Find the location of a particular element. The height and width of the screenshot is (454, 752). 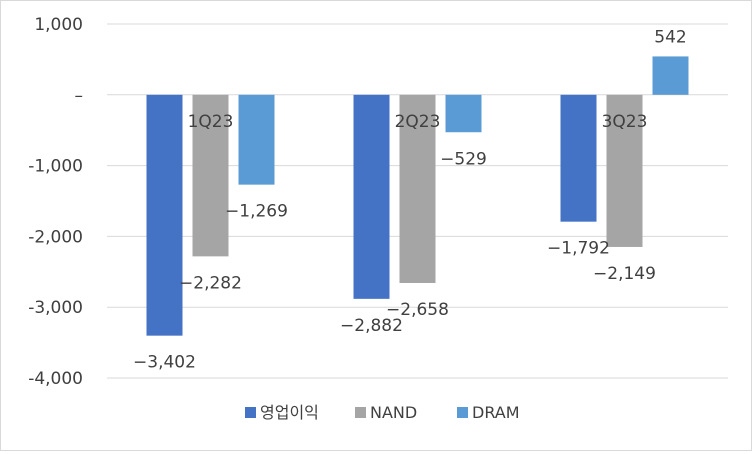

data-label: −1,792 is located at coordinates (578, 249).